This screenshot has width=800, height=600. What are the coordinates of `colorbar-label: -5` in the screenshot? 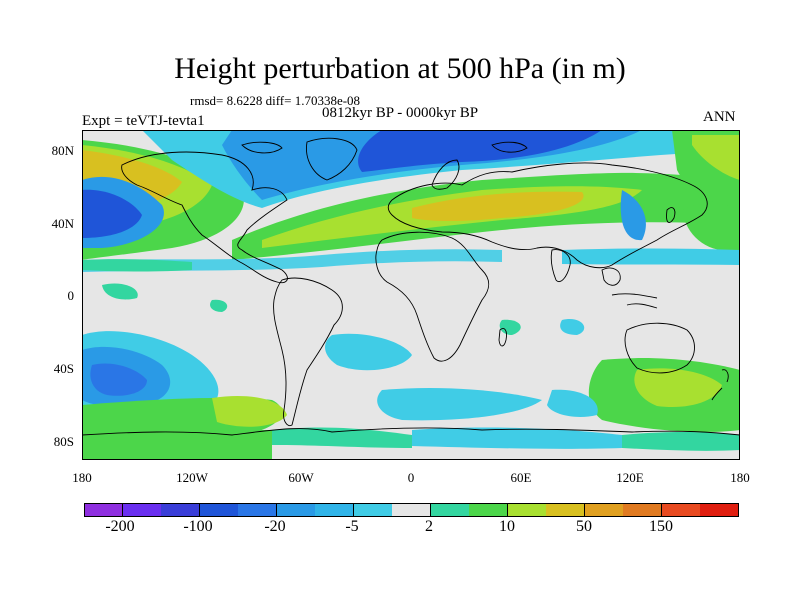 It's located at (352, 526).